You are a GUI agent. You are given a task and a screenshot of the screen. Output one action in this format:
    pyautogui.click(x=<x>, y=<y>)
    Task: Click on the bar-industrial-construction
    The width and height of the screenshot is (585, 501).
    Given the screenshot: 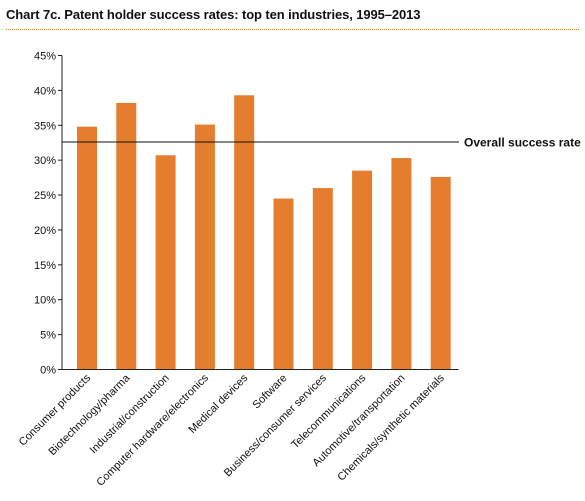 What is the action you would take?
    pyautogui.click(x=165, y=262)
    